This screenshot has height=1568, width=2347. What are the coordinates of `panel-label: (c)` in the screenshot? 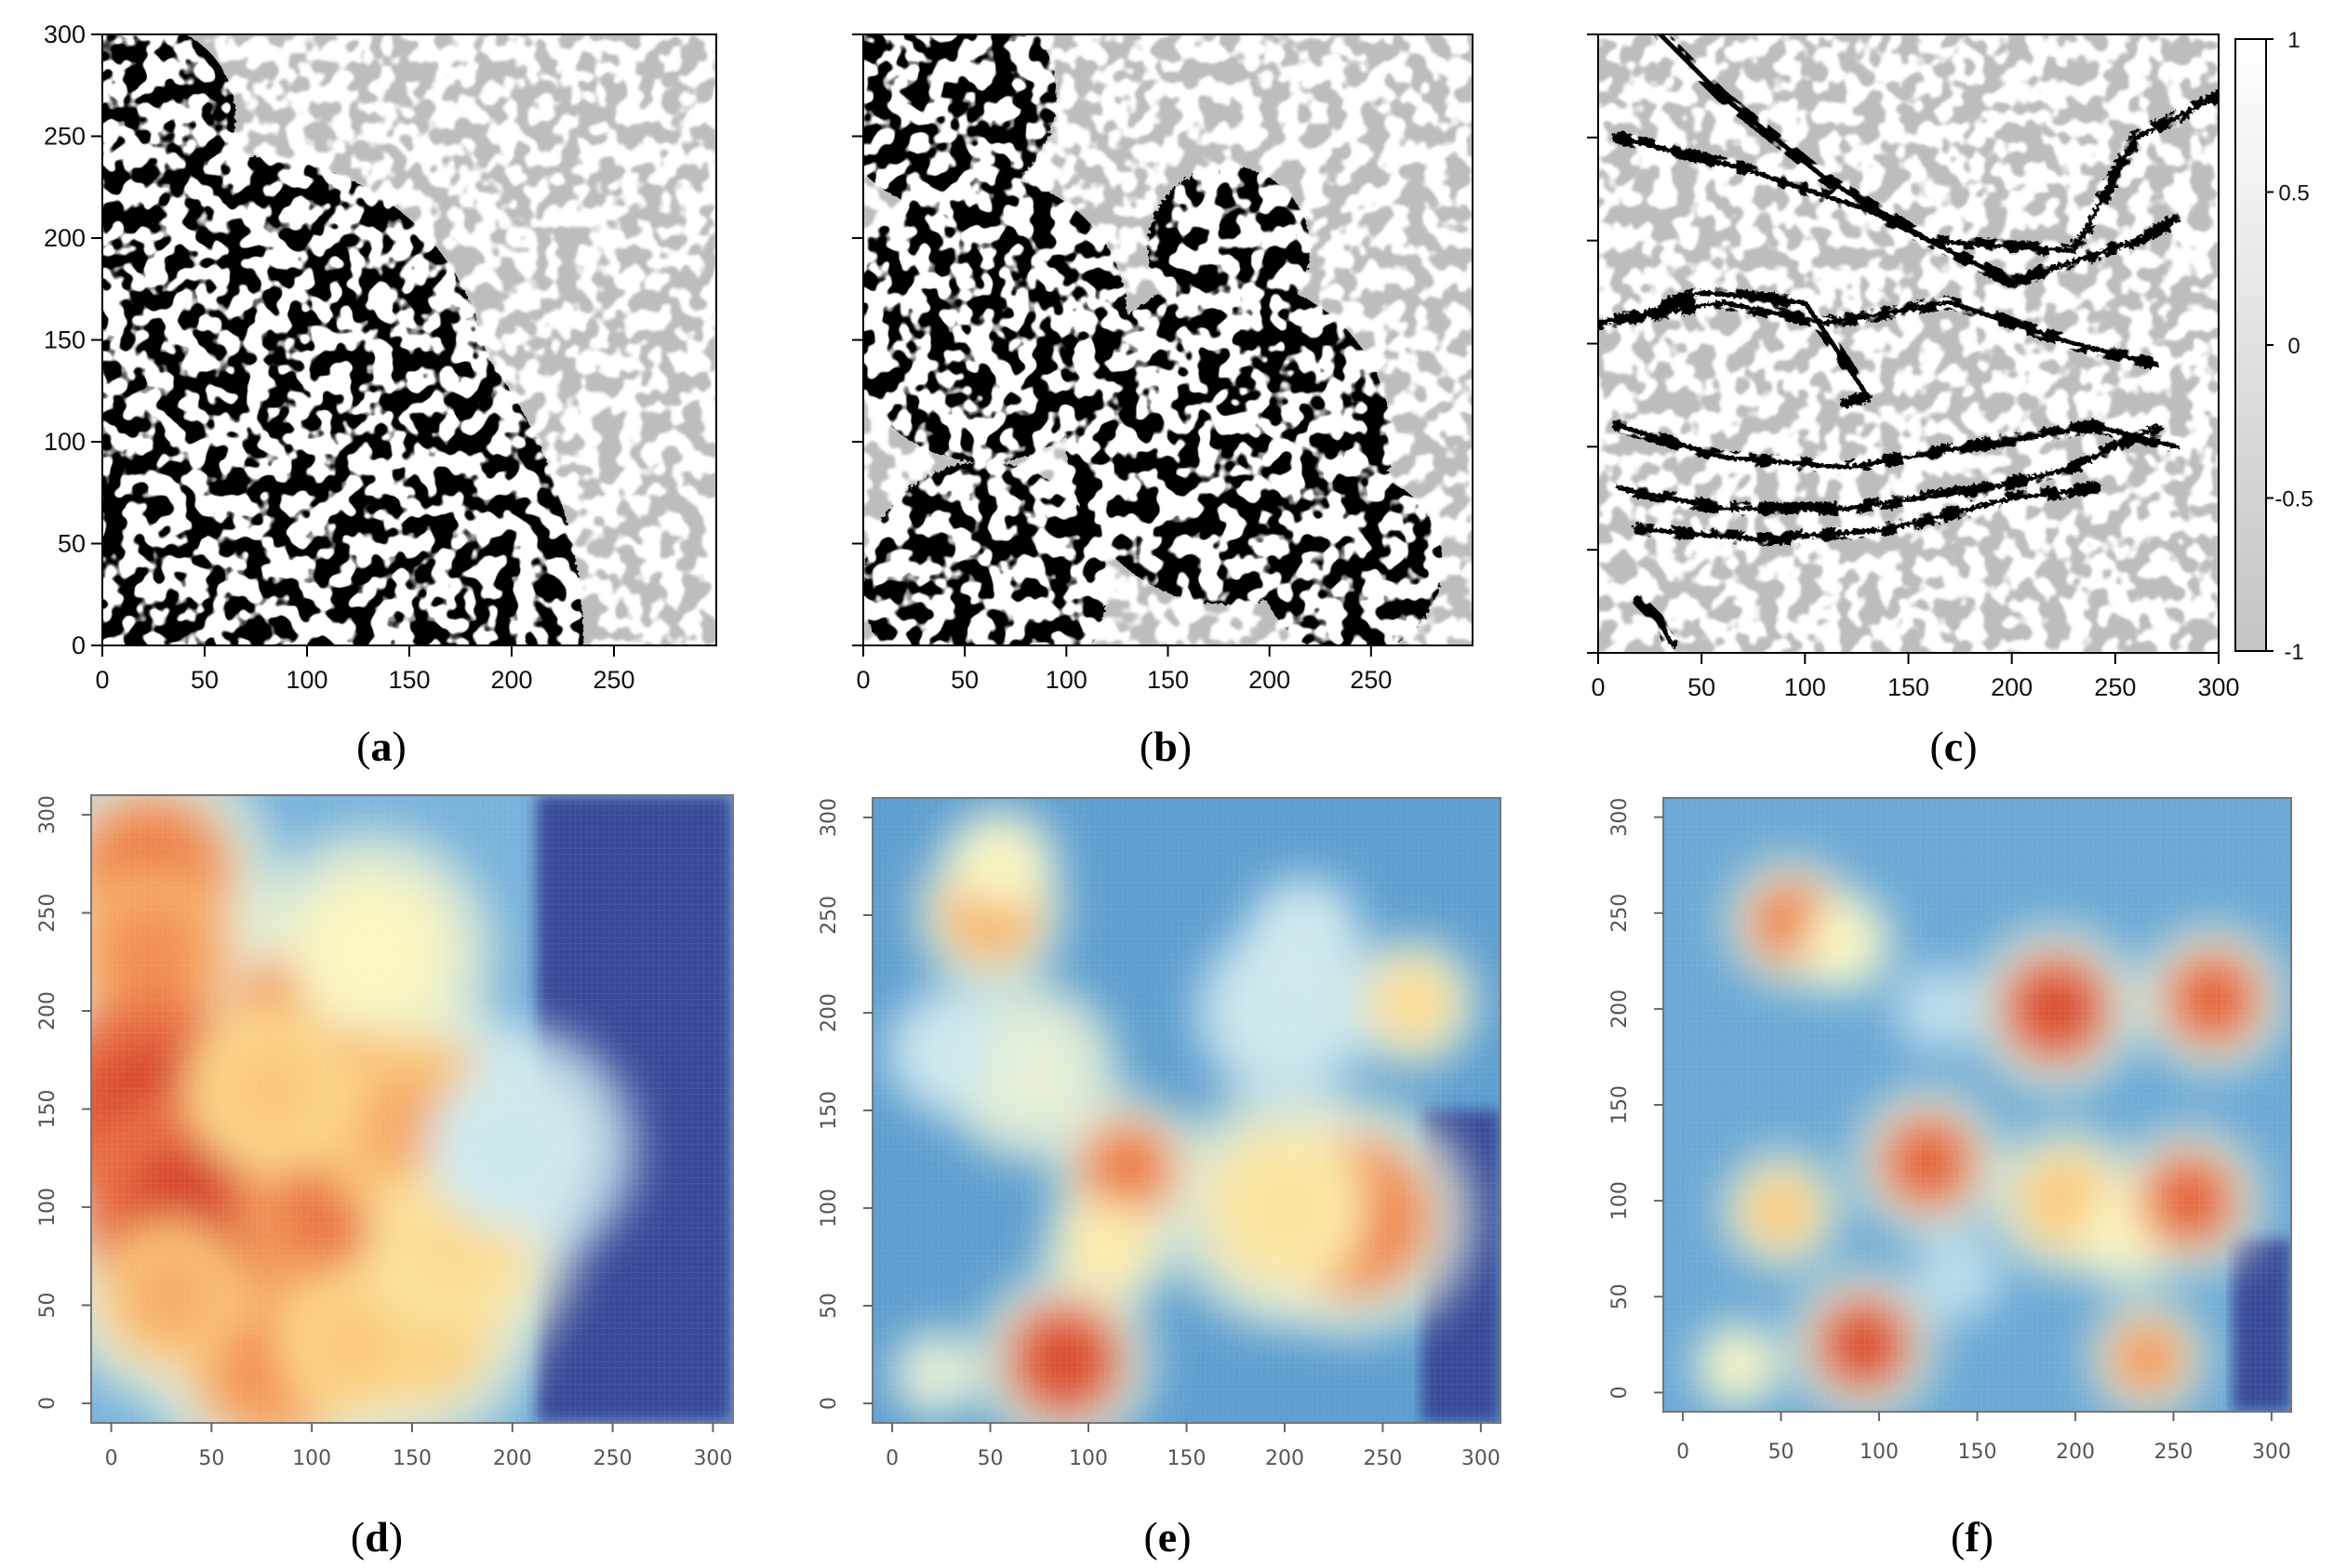 It's located at (1953, 746).